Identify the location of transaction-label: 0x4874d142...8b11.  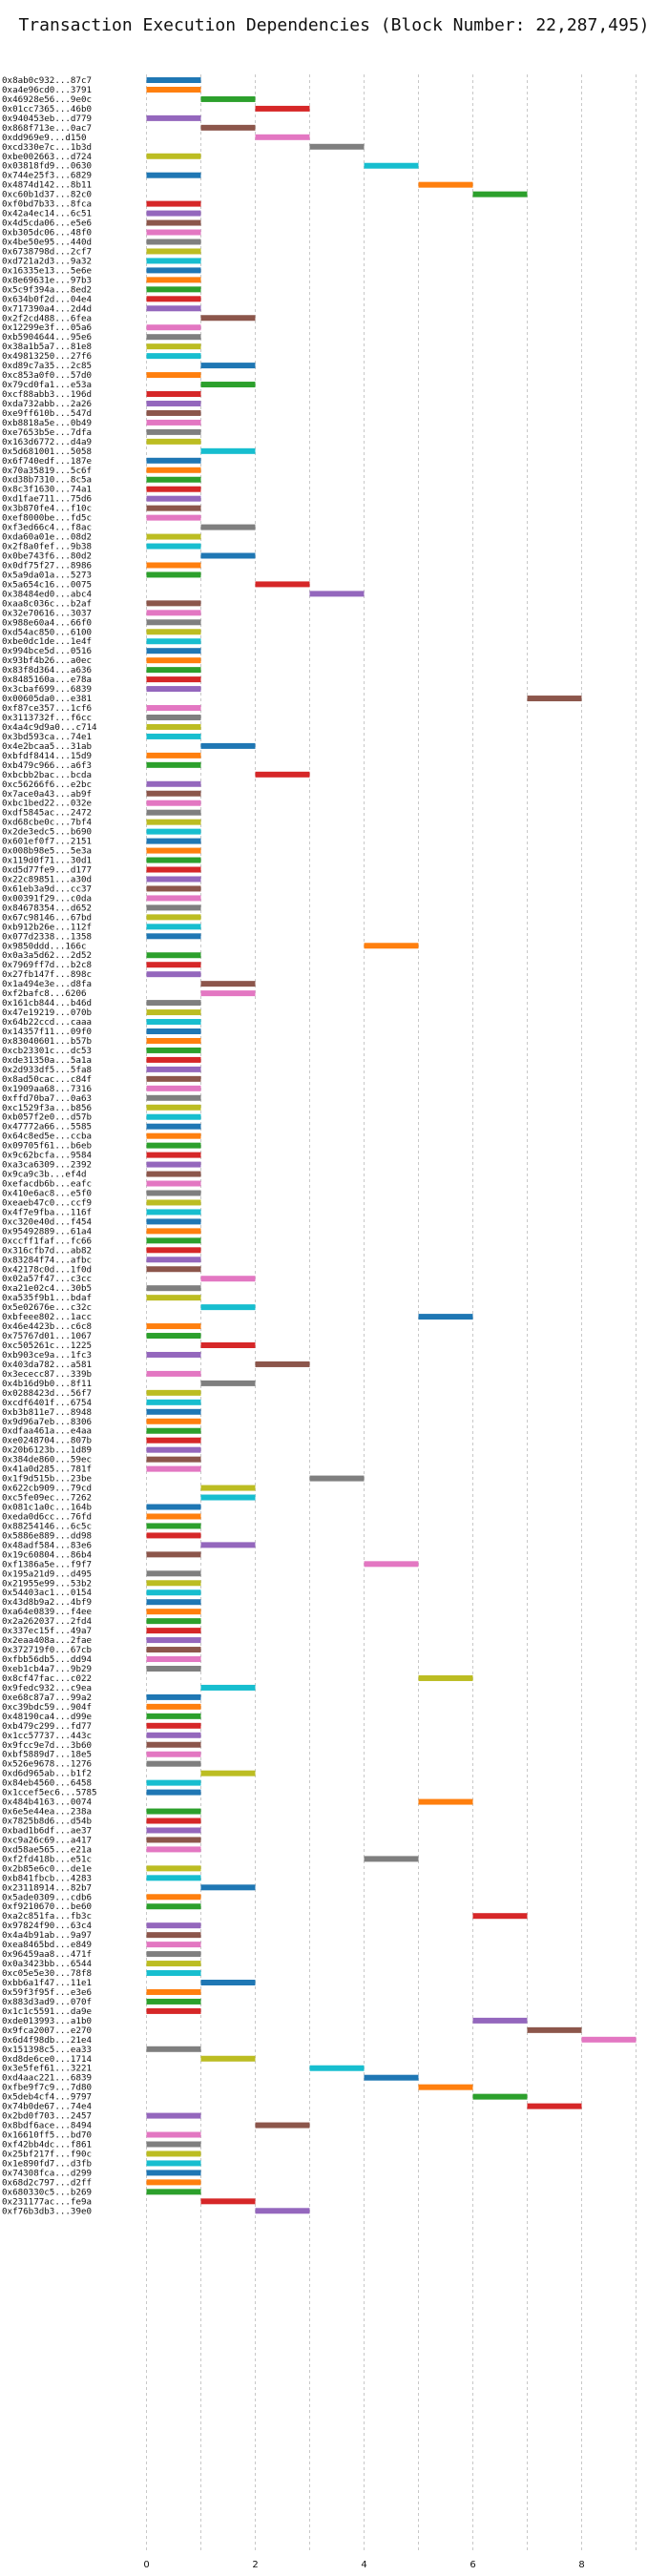
(47, 185).